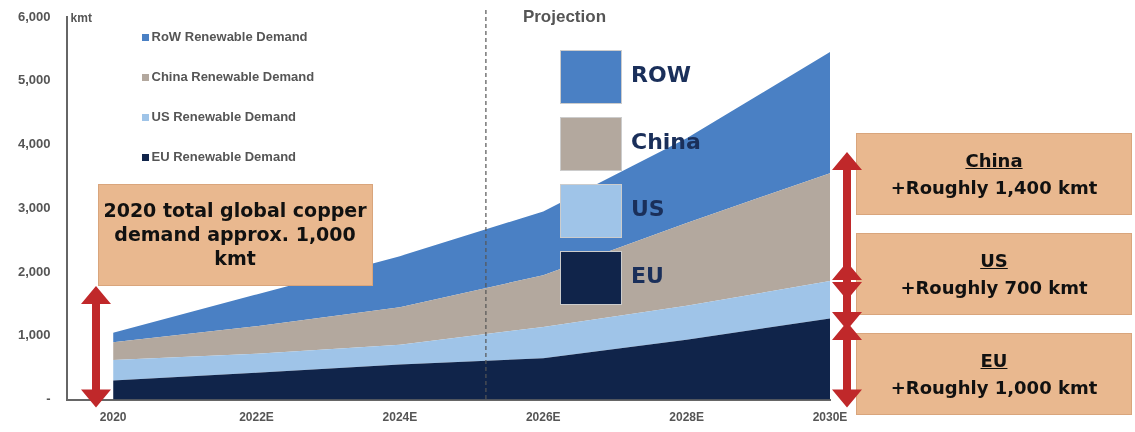 The height and width of the screenshot is (432, 1135). What do you see at coordinates (34, 144) in the screenshot?
I see `y-tick-label: 4,000` at bounding box center [34, 144].